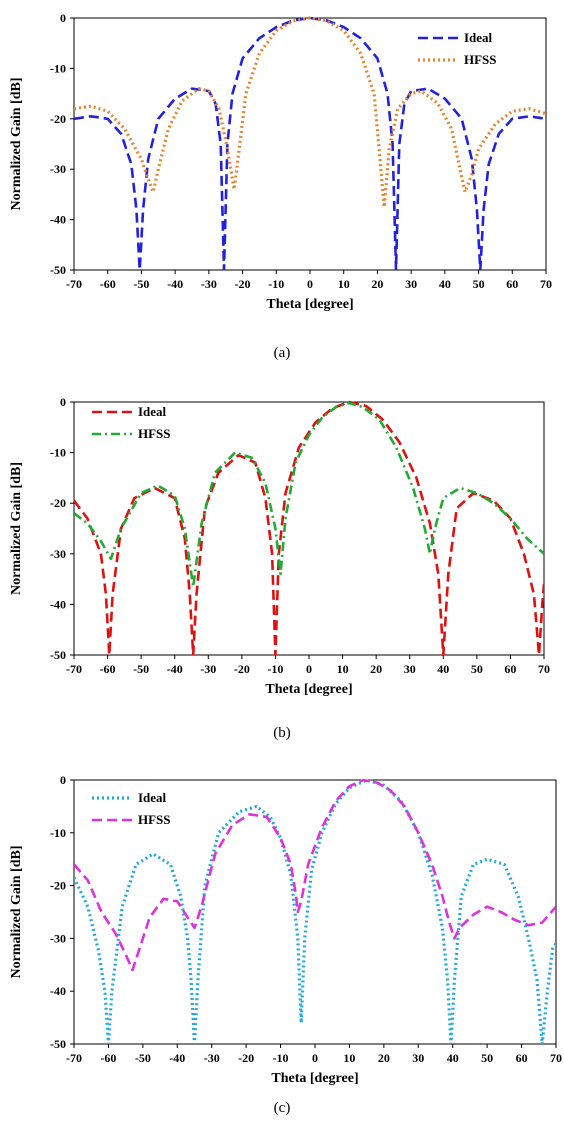  I want to click on panel-caption: (c), so click(282, 1108).